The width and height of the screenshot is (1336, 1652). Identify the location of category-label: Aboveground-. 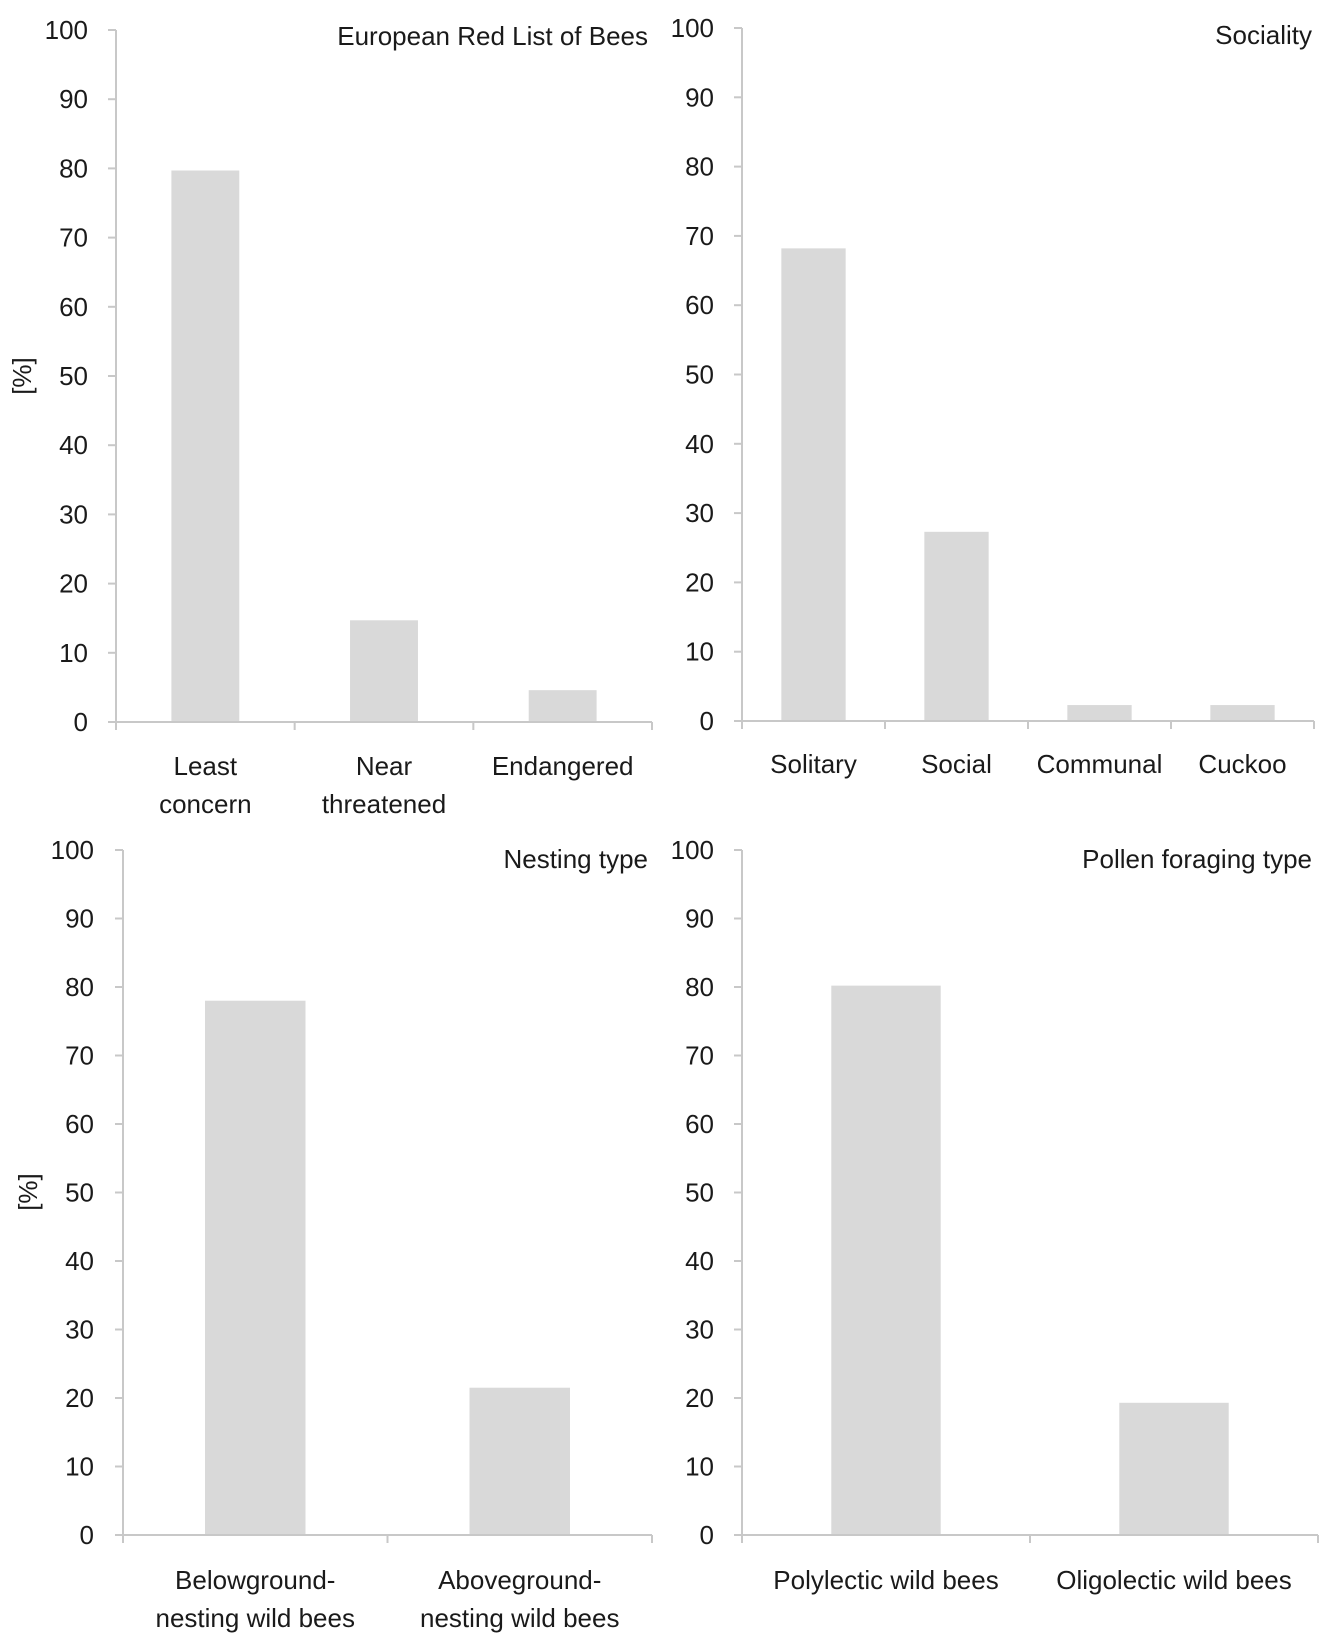
(519, 1580).